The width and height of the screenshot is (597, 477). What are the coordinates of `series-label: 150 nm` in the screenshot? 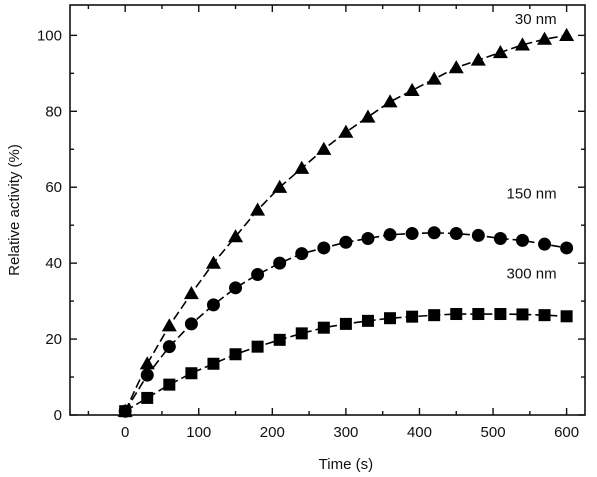 It's located at (532, 194).